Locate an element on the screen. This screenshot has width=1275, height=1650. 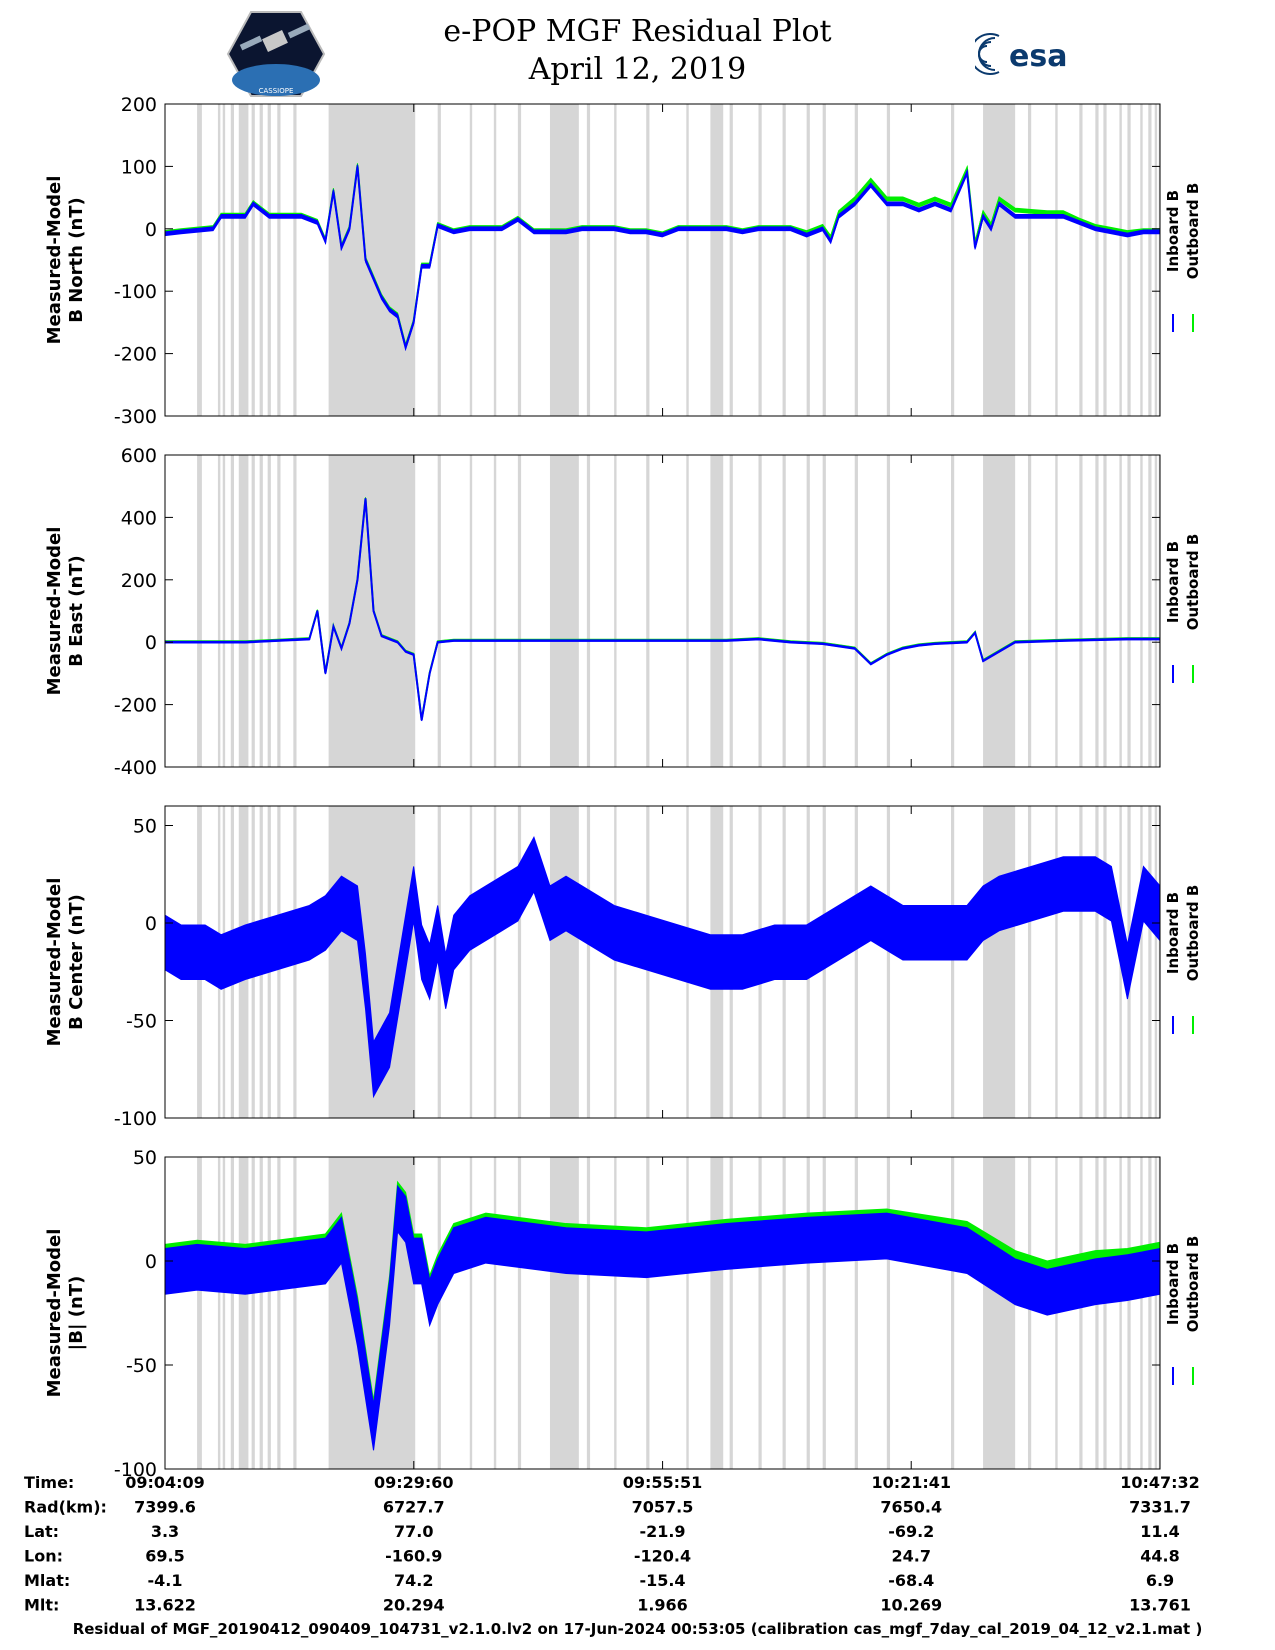
info-cell: 20.294 is located at coordinates (414, 1605).